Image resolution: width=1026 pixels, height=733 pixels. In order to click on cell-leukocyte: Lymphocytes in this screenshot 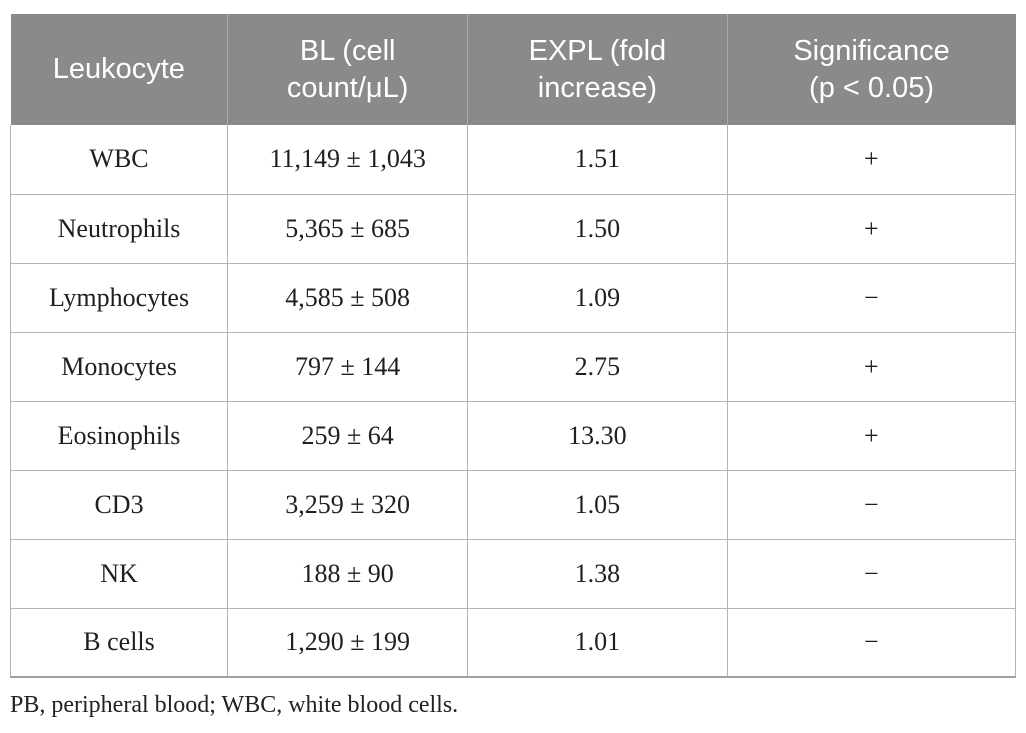, I will do `click(119, 297)`.